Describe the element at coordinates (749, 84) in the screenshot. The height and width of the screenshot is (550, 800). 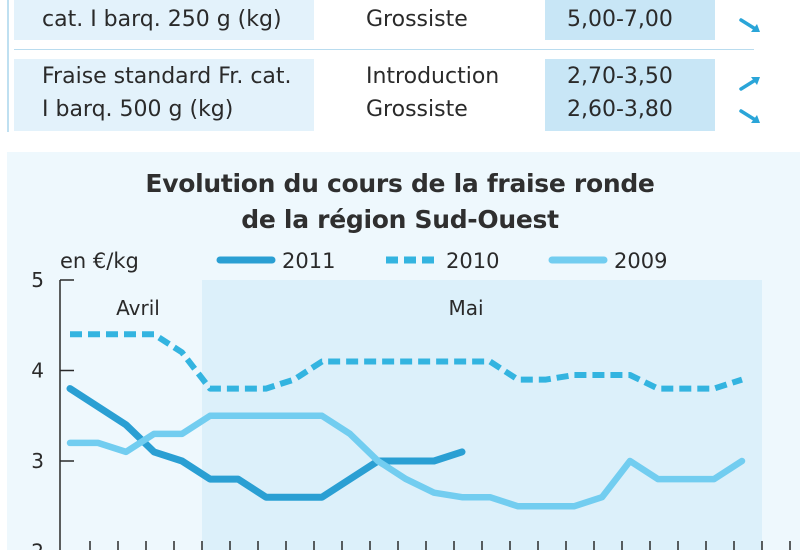
I see `trend-up-icon` at that location.